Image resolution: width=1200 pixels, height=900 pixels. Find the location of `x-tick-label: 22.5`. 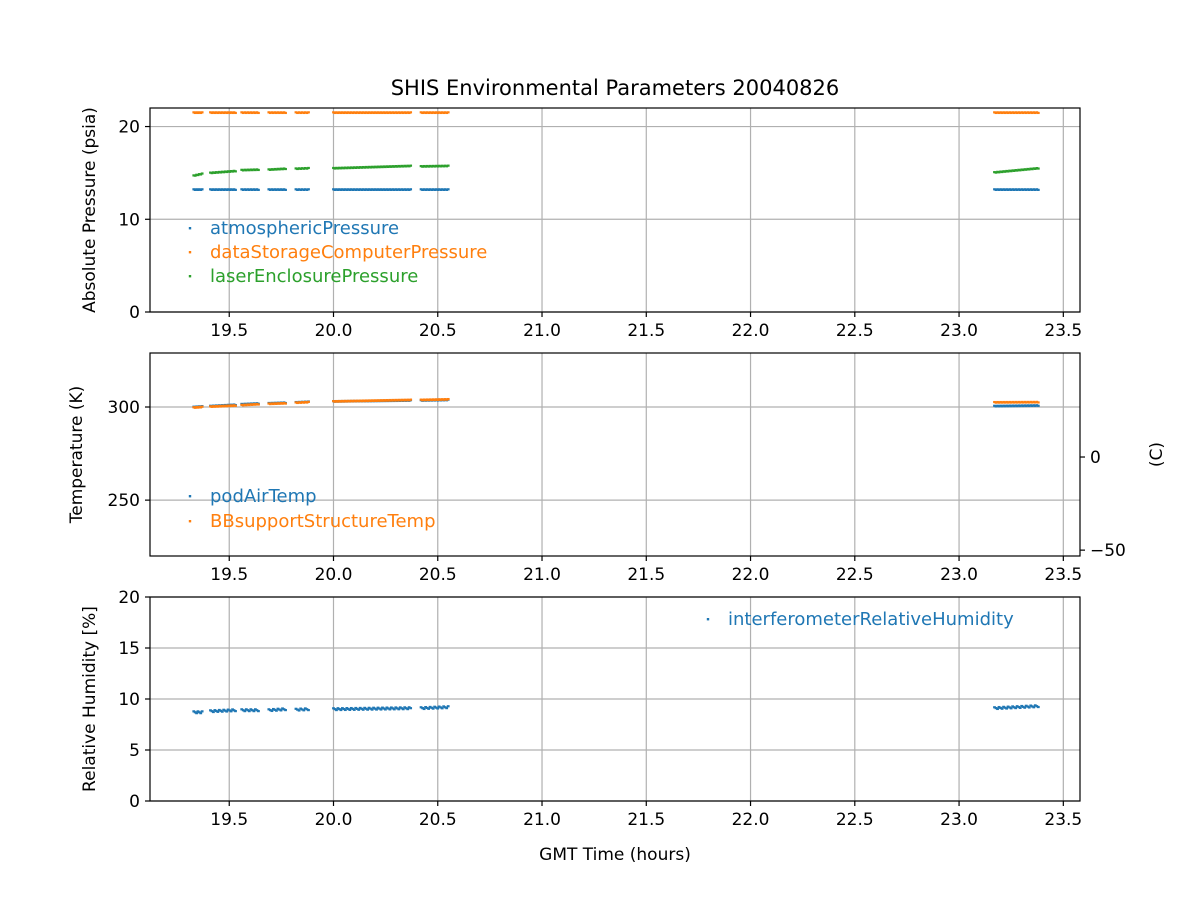

x-tick-label: 22.5 is located at coordinates (855, 575).